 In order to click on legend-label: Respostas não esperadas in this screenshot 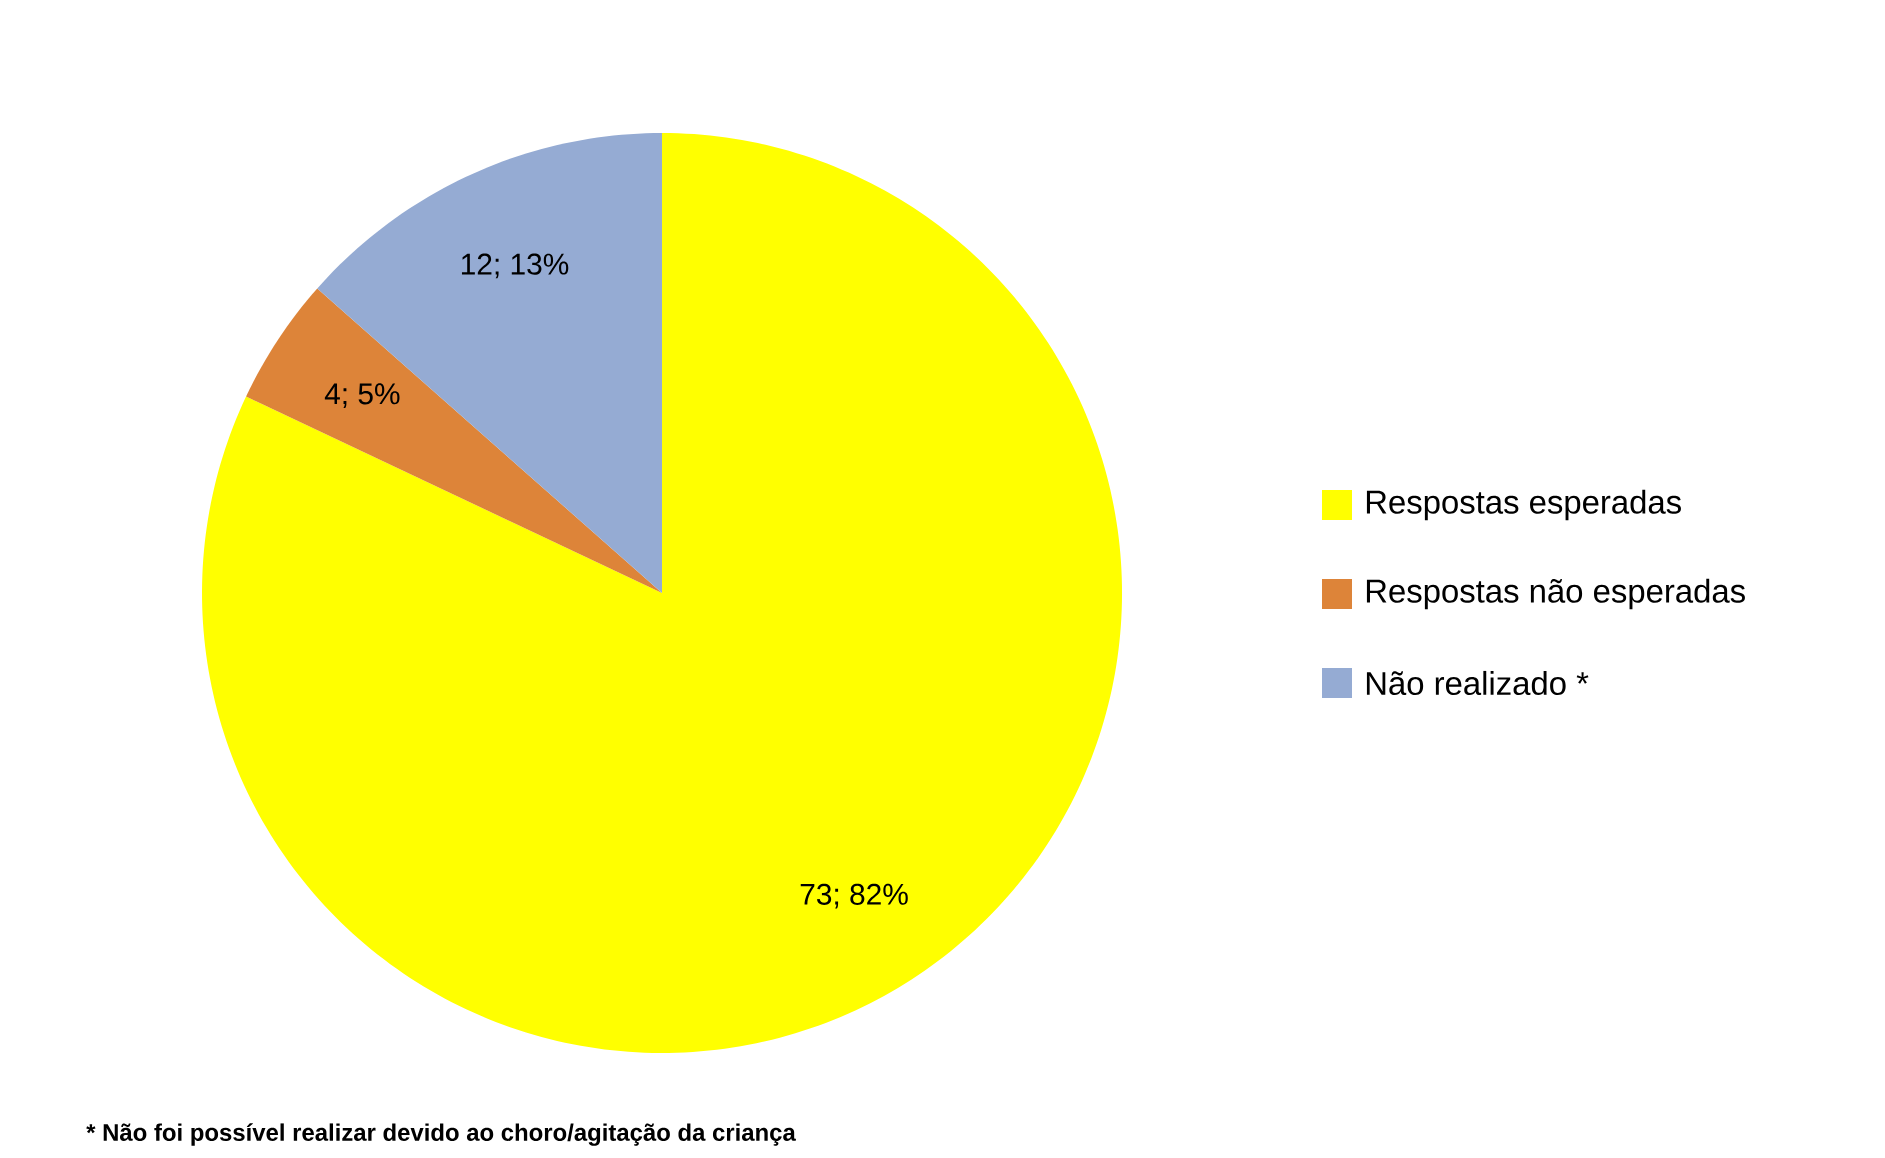, I will do `click(1555, 594)`.